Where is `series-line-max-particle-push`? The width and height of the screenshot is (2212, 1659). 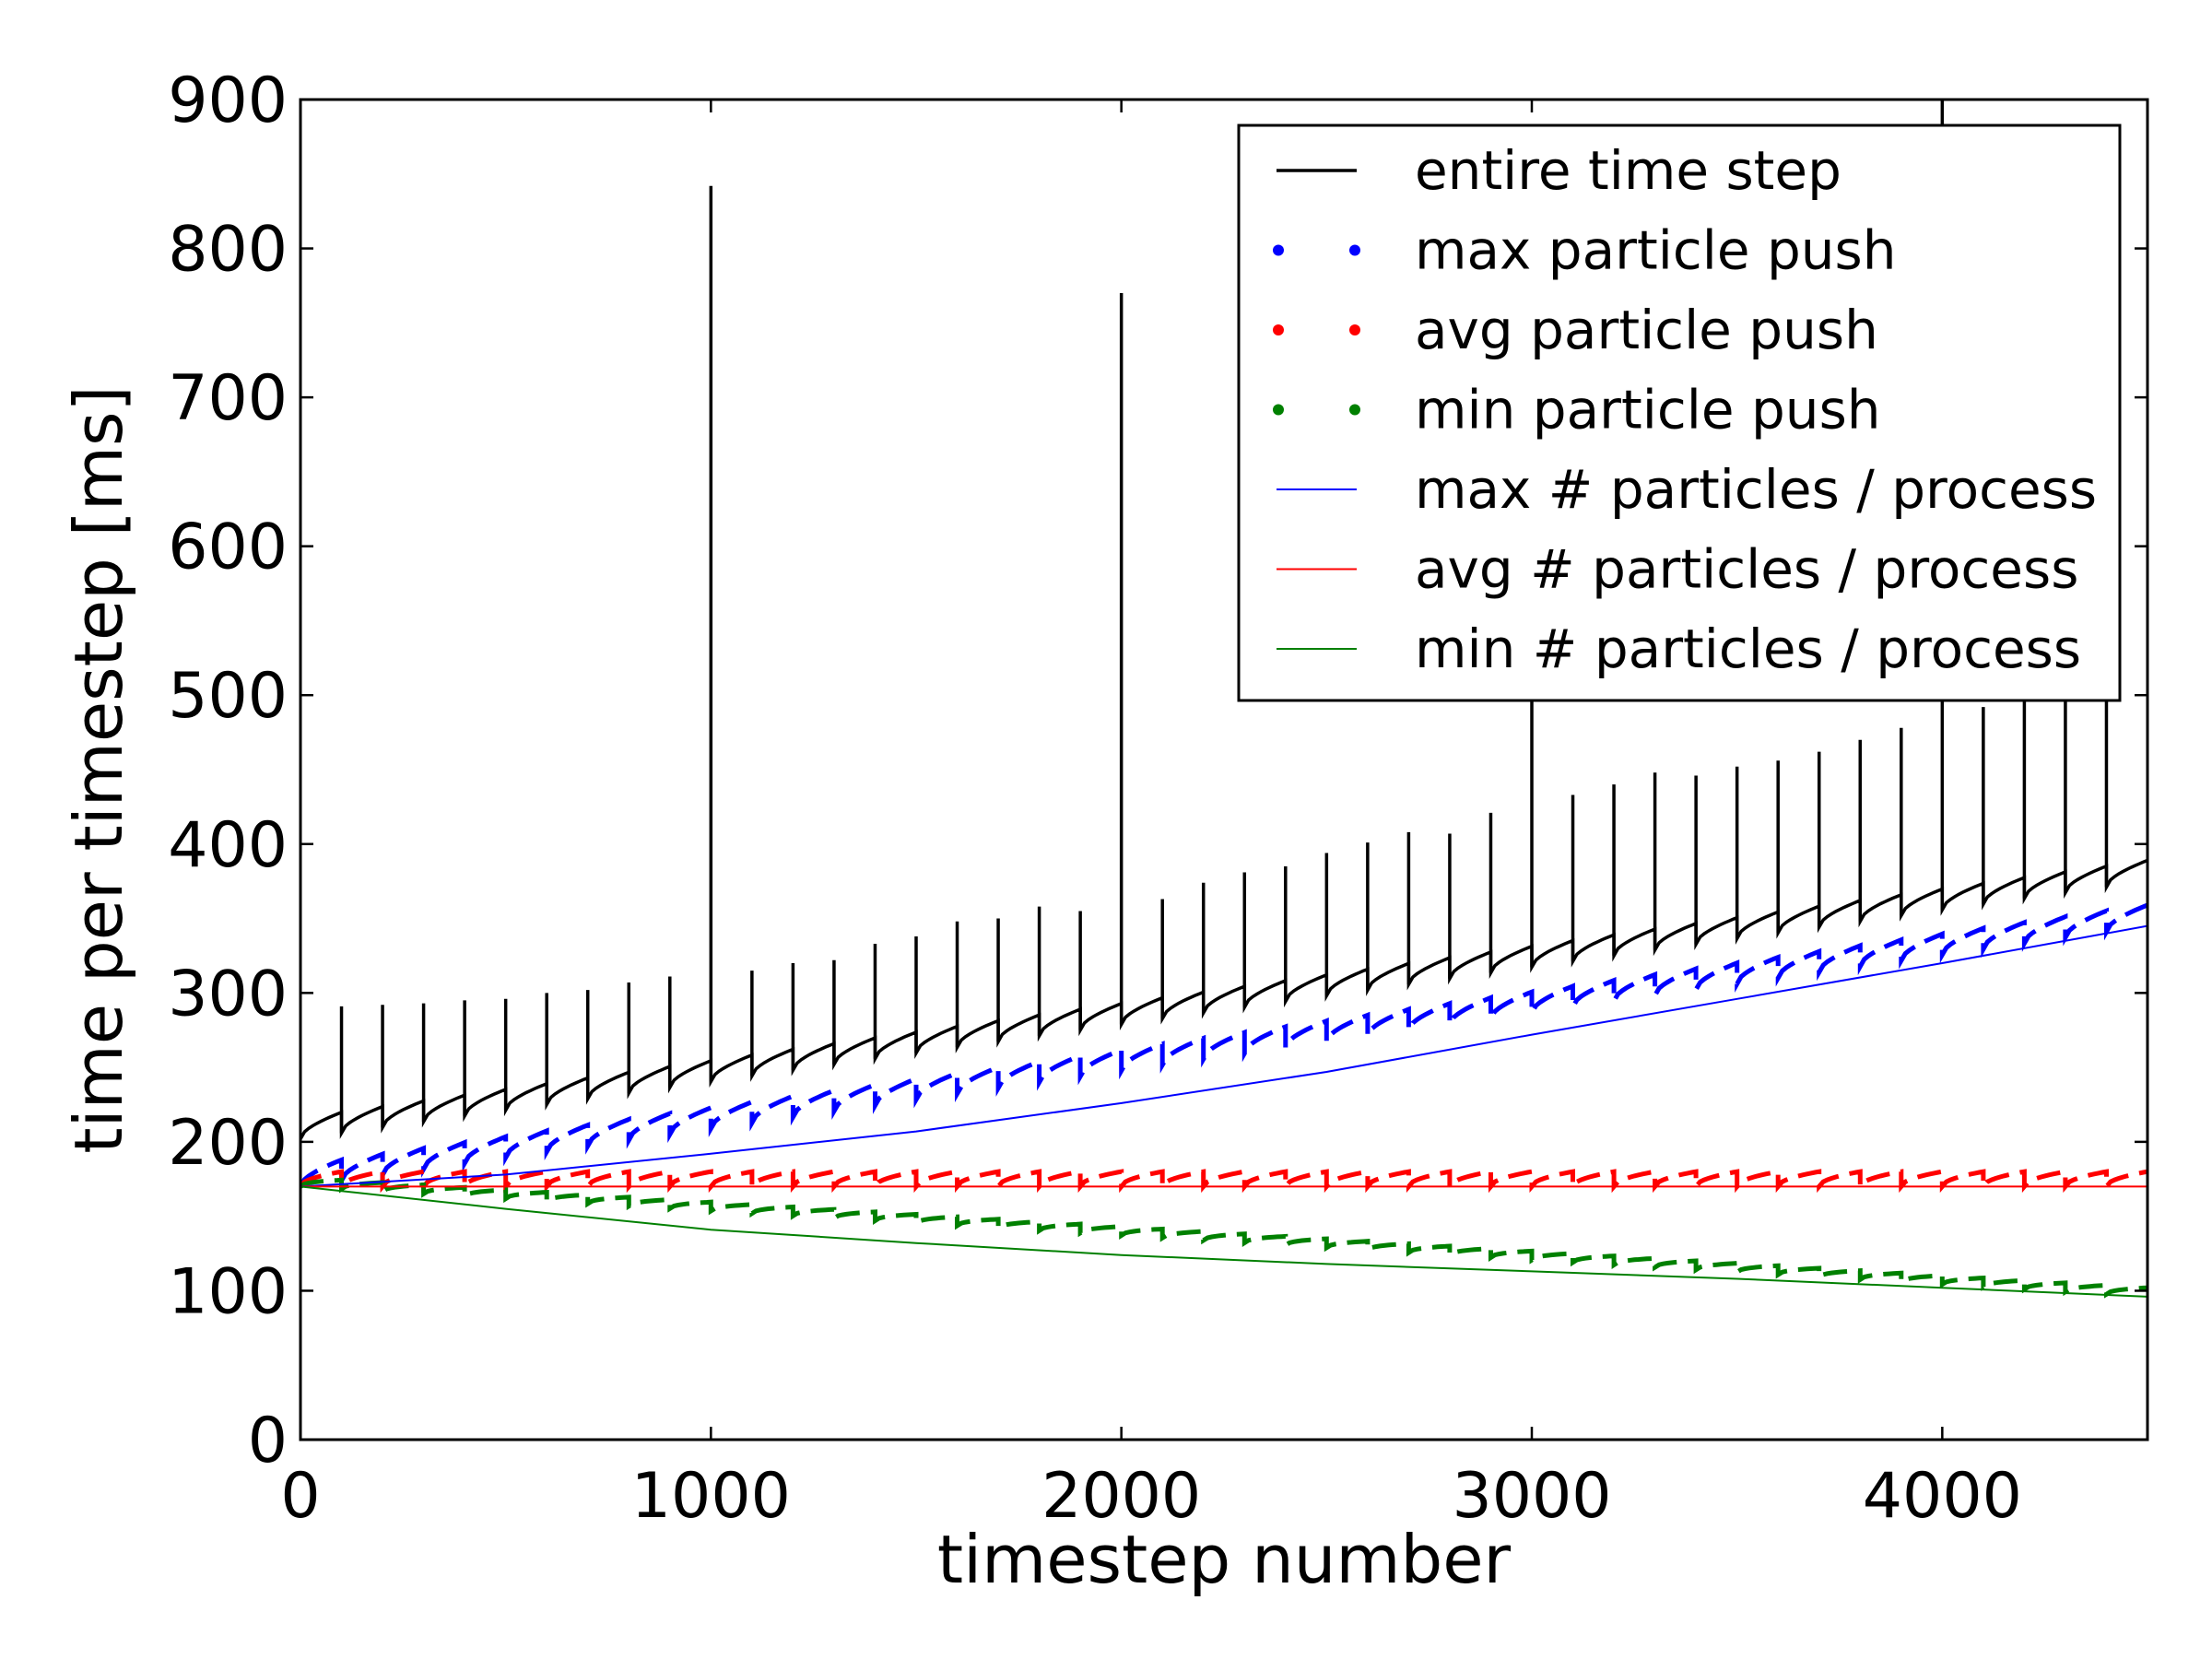 series-line-max-particle-push is located at coordinates (1223, 1046).